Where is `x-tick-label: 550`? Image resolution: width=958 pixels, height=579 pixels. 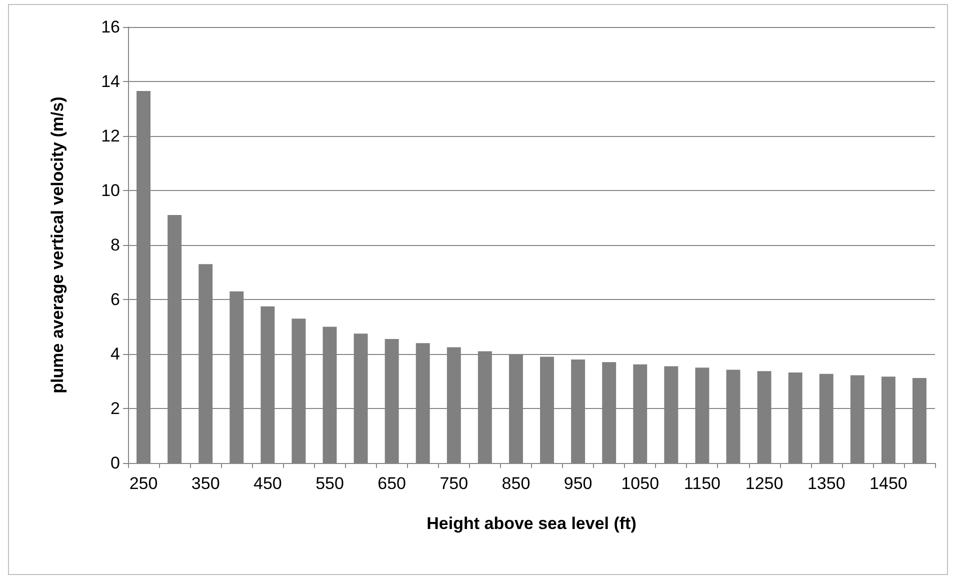
x-tick-label: 550 is located at coordinates (330, 483).